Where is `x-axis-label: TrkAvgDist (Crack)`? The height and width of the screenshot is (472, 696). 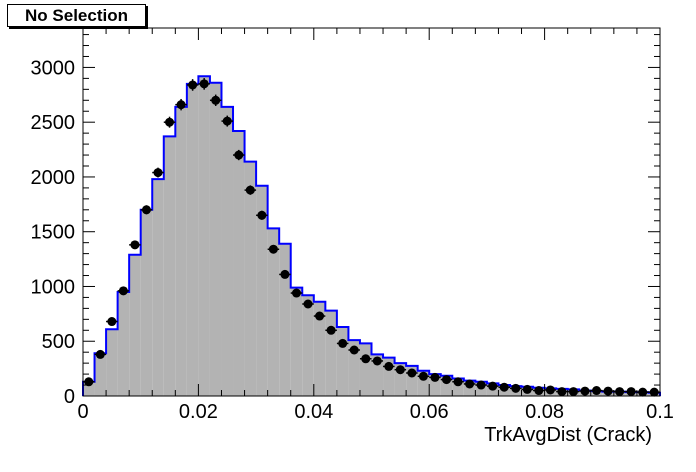 x-axis-label: TrkAvgDist (Crack) is located at coordinates (568, 435).